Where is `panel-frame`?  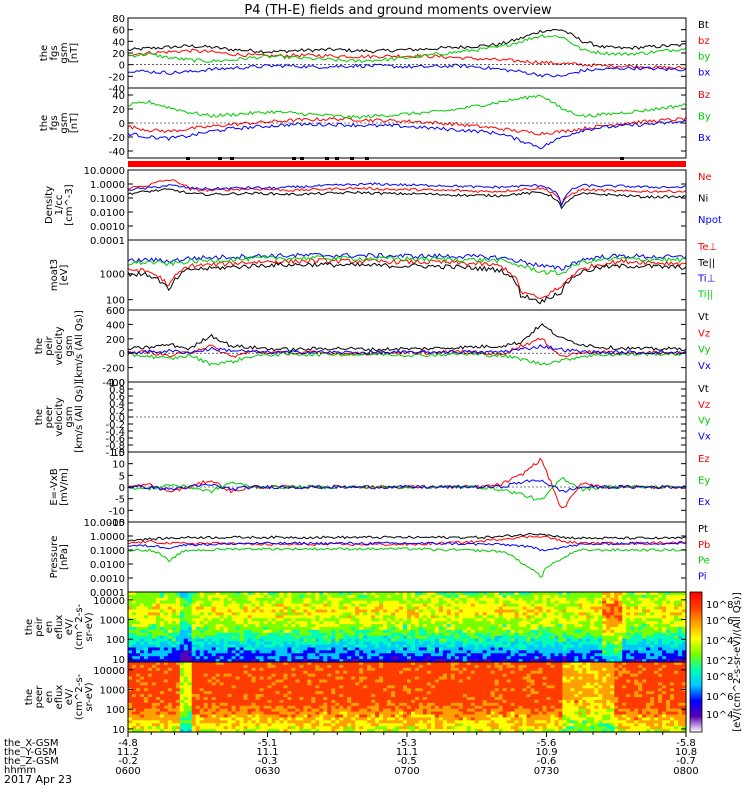
panel-frame is located at coordinates (407, 53).